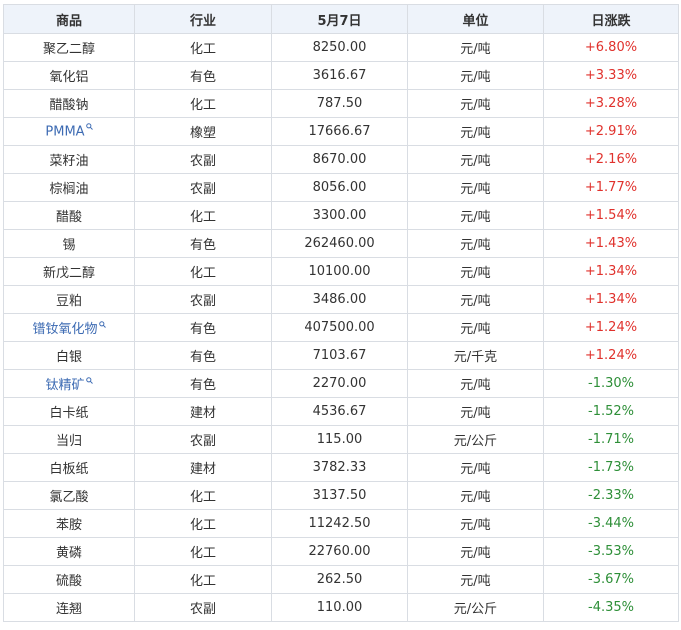 Image resolution: width=681 pixels, height=630 pixels. What do you see at coordinates (611, 243) in the screenshot?
I see `change-cell: +1.43%` at bounding box center [611, 243].